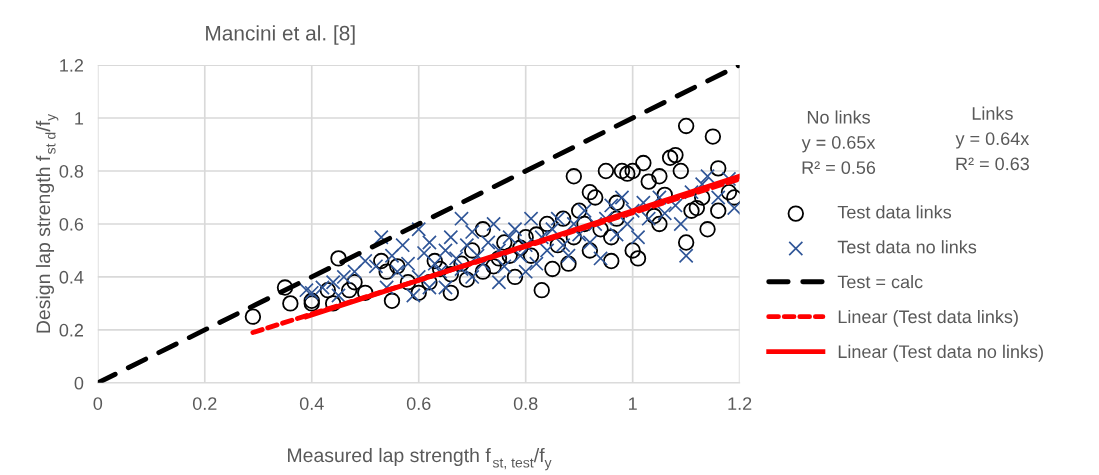 This screenshot has height=475, width=1099. What do you see at coordinates (71, 224) in the screenshot?
I see `y-tick-label: 0.6` at bounding box center [71, 224].